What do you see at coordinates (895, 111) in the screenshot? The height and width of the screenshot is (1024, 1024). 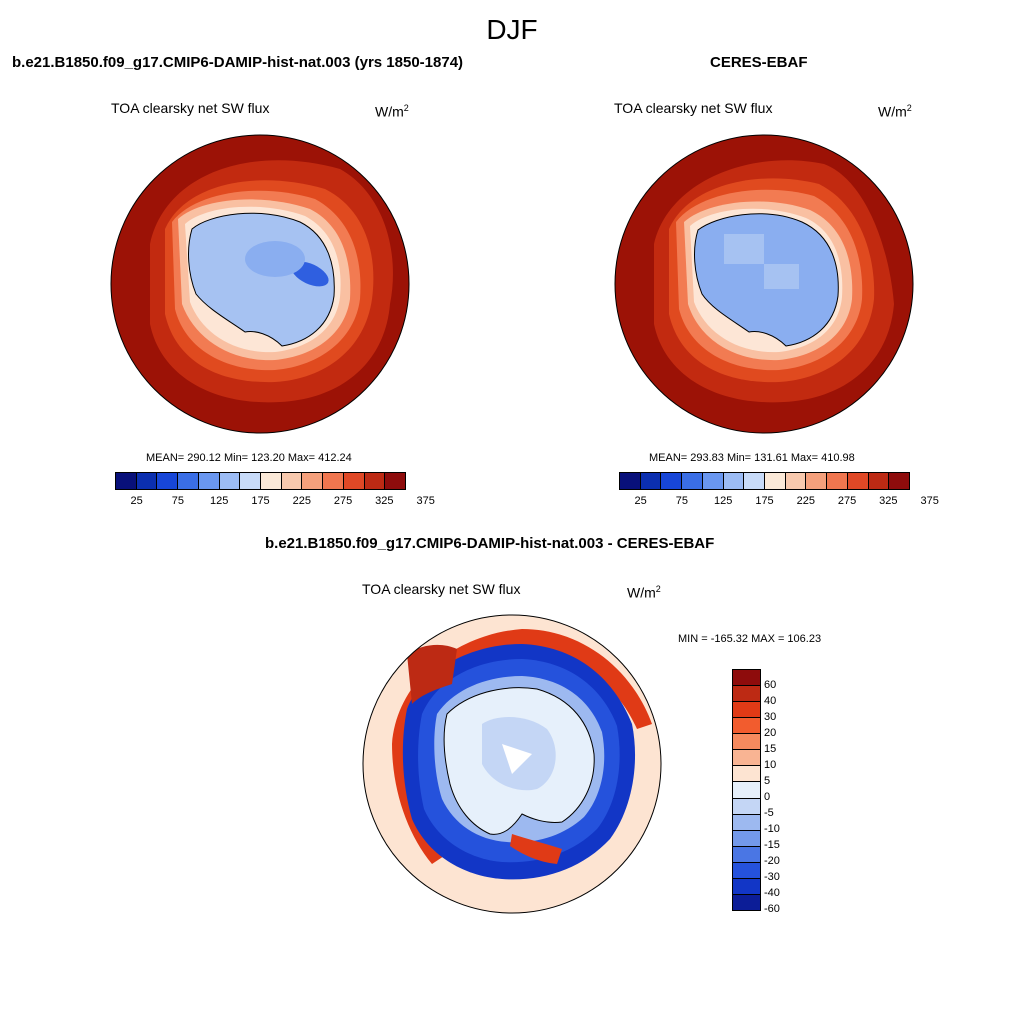 I see `obs-units-label: W/m2` at bounding box center [895, 111].